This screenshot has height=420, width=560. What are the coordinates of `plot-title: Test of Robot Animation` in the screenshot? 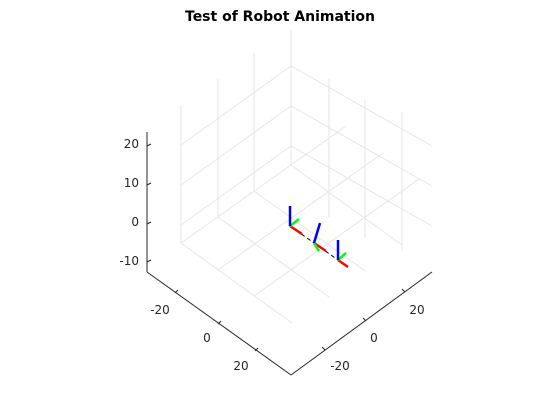 It's located at (280, 17).